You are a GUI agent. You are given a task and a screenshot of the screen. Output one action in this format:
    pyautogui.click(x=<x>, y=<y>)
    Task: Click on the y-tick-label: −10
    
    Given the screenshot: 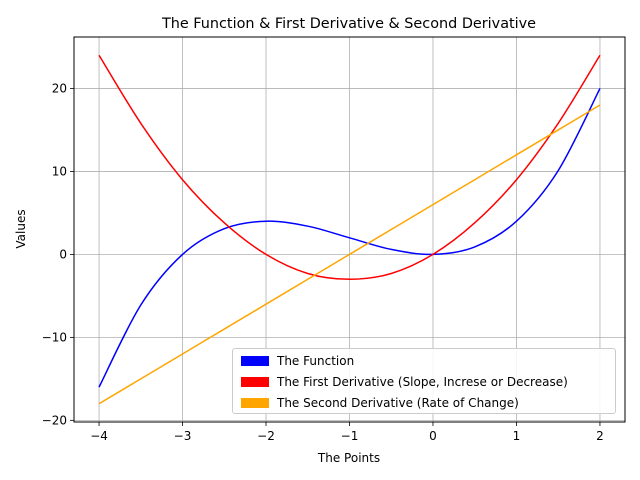 What is the action you would take?
    pyautogui.click(x=54, y=337)
    